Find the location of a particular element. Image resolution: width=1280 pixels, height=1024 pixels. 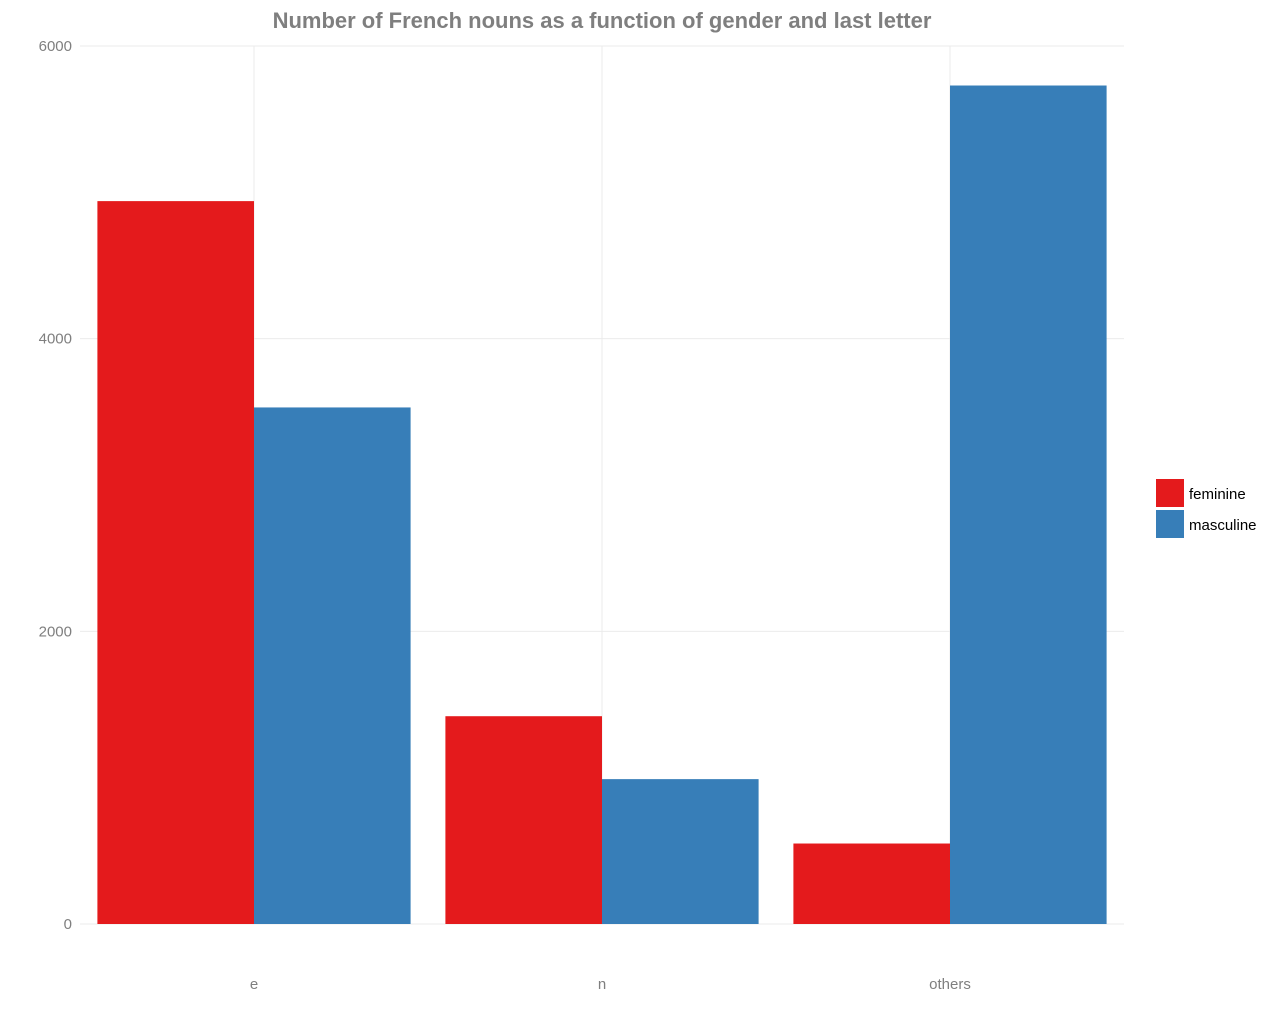

bar-masculine-e is located at coordinates (332, 665).